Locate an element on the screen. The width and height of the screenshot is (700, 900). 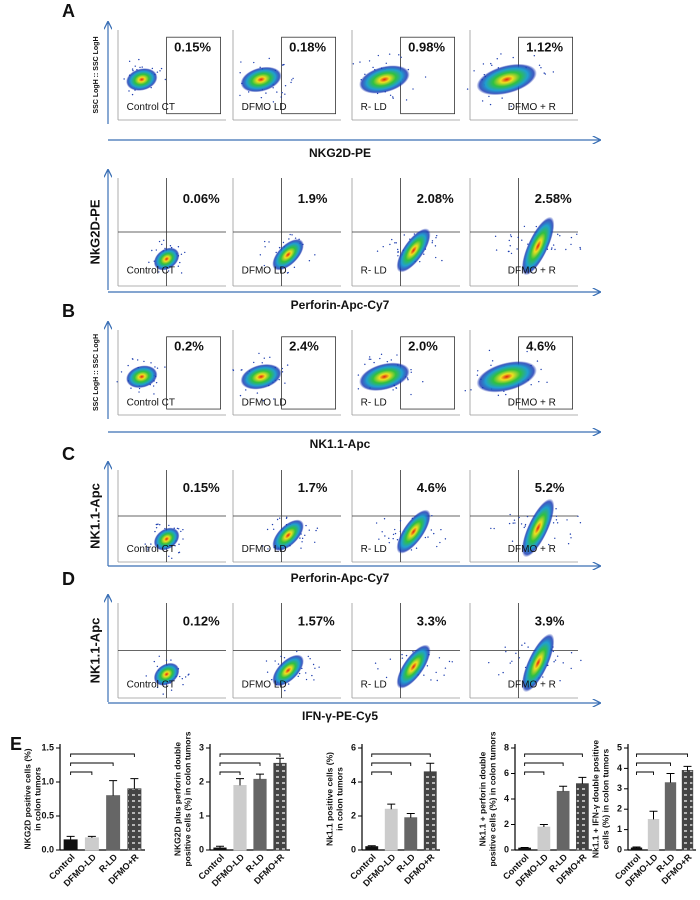
y-axis-label: SSC LogH :: SSC LogH is located at coordinates (96, 75).